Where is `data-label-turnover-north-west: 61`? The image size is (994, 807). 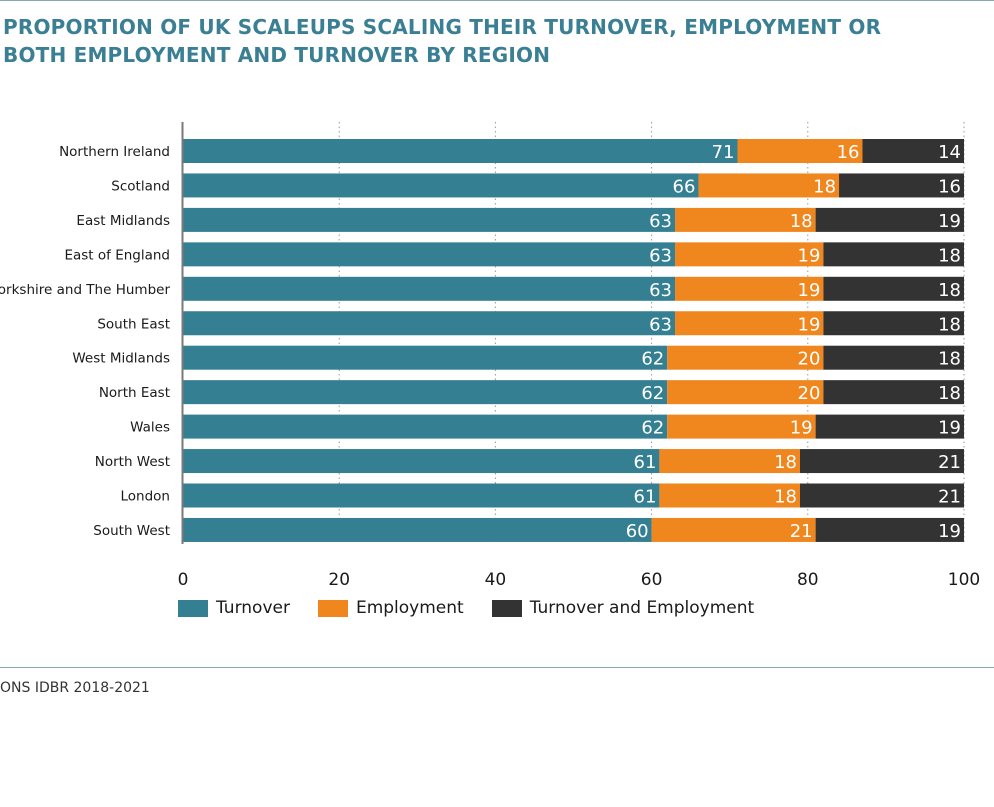
data-label-turnover-north-west: 61 is located at coordinates (645, 462).